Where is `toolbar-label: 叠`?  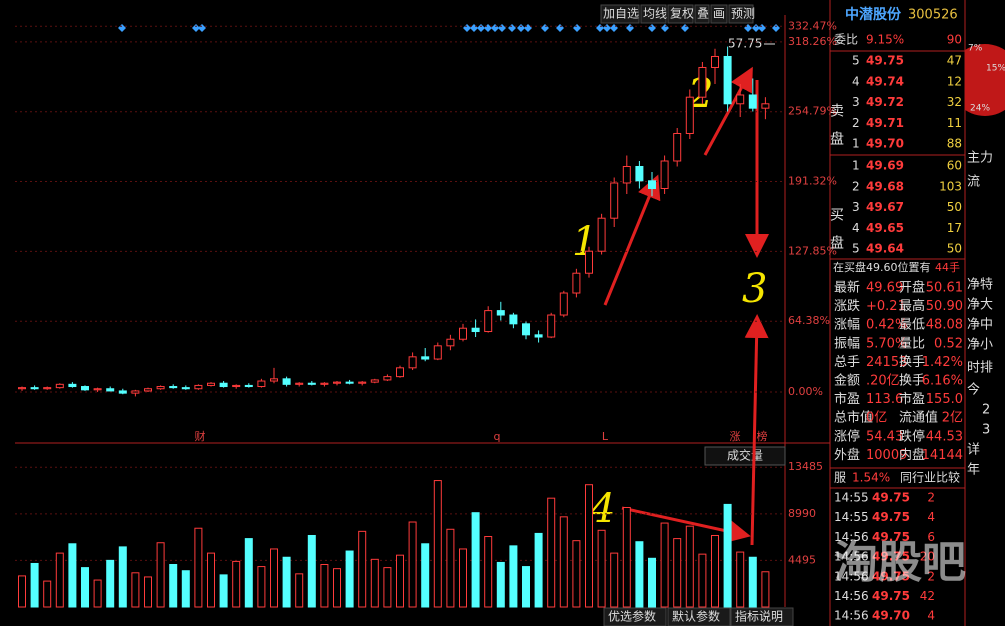
toolbar-label: 叠 is located at coordinates (703, 14).